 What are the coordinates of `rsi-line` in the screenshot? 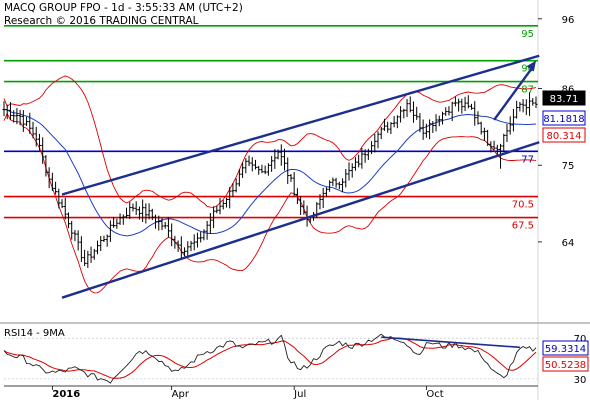 It's located at (270, 358).